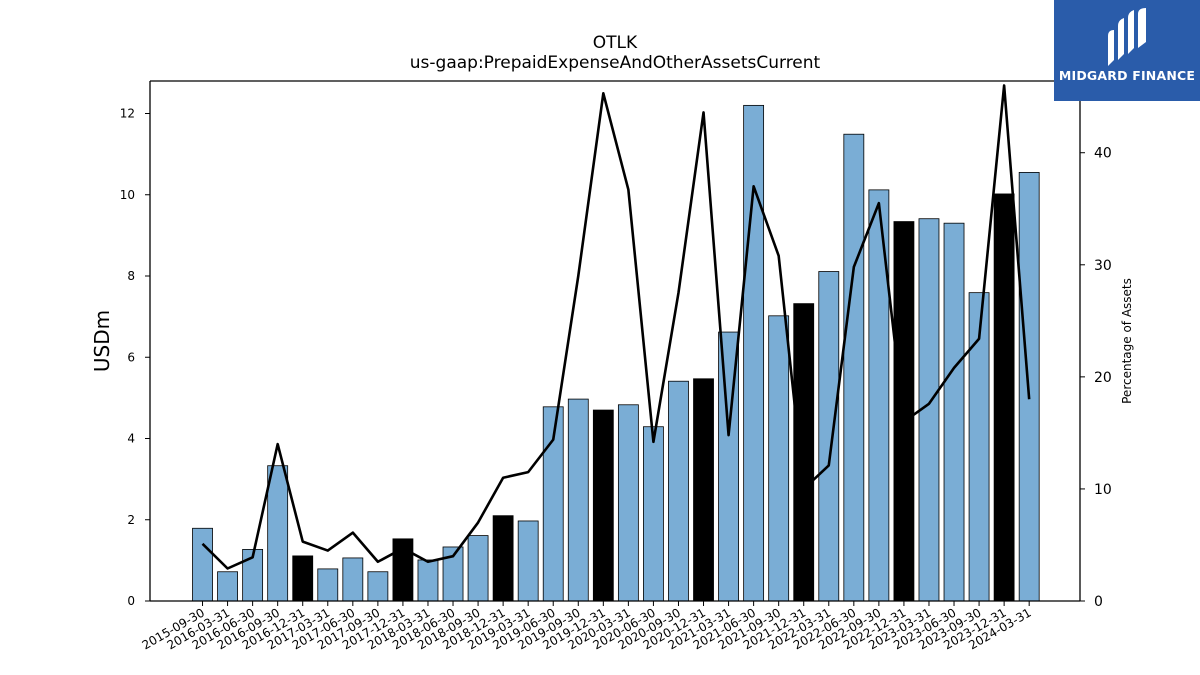 The height and width of the screenshot is (675, 1200). I want to click on y2-tick-label: 0, so click(1098, 602).